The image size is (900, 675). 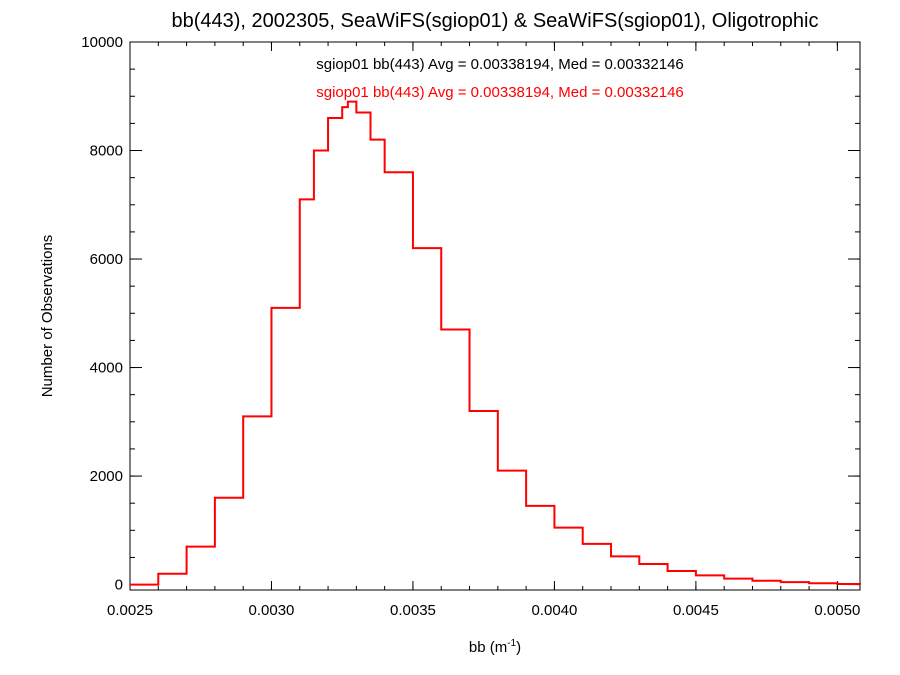 I want to click on y-tick-label: 6000, so click(x=106, y=259).